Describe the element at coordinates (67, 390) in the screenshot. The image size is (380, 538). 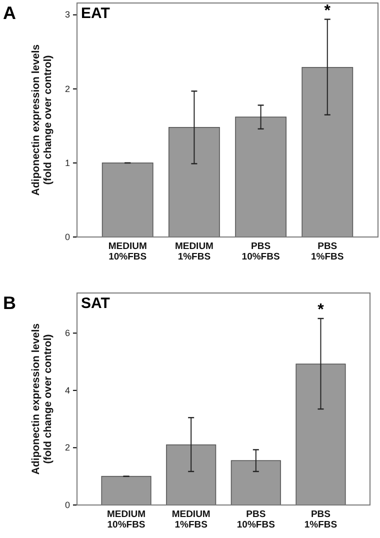
I see `y-tick-label: 4` at that location.